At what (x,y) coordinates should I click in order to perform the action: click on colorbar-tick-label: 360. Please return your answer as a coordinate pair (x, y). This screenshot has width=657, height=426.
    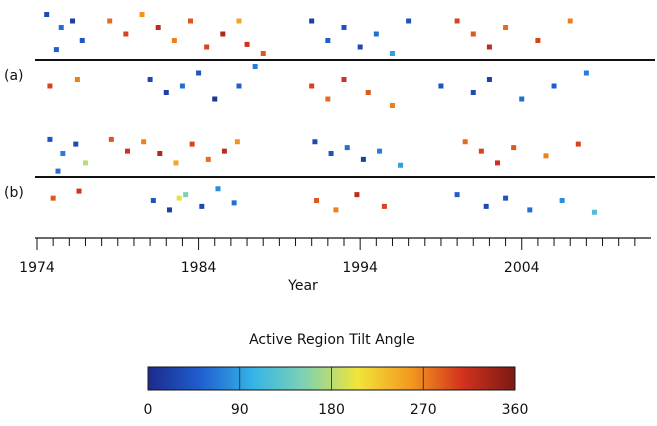
    Looking at the image, I should click on (515, 410).